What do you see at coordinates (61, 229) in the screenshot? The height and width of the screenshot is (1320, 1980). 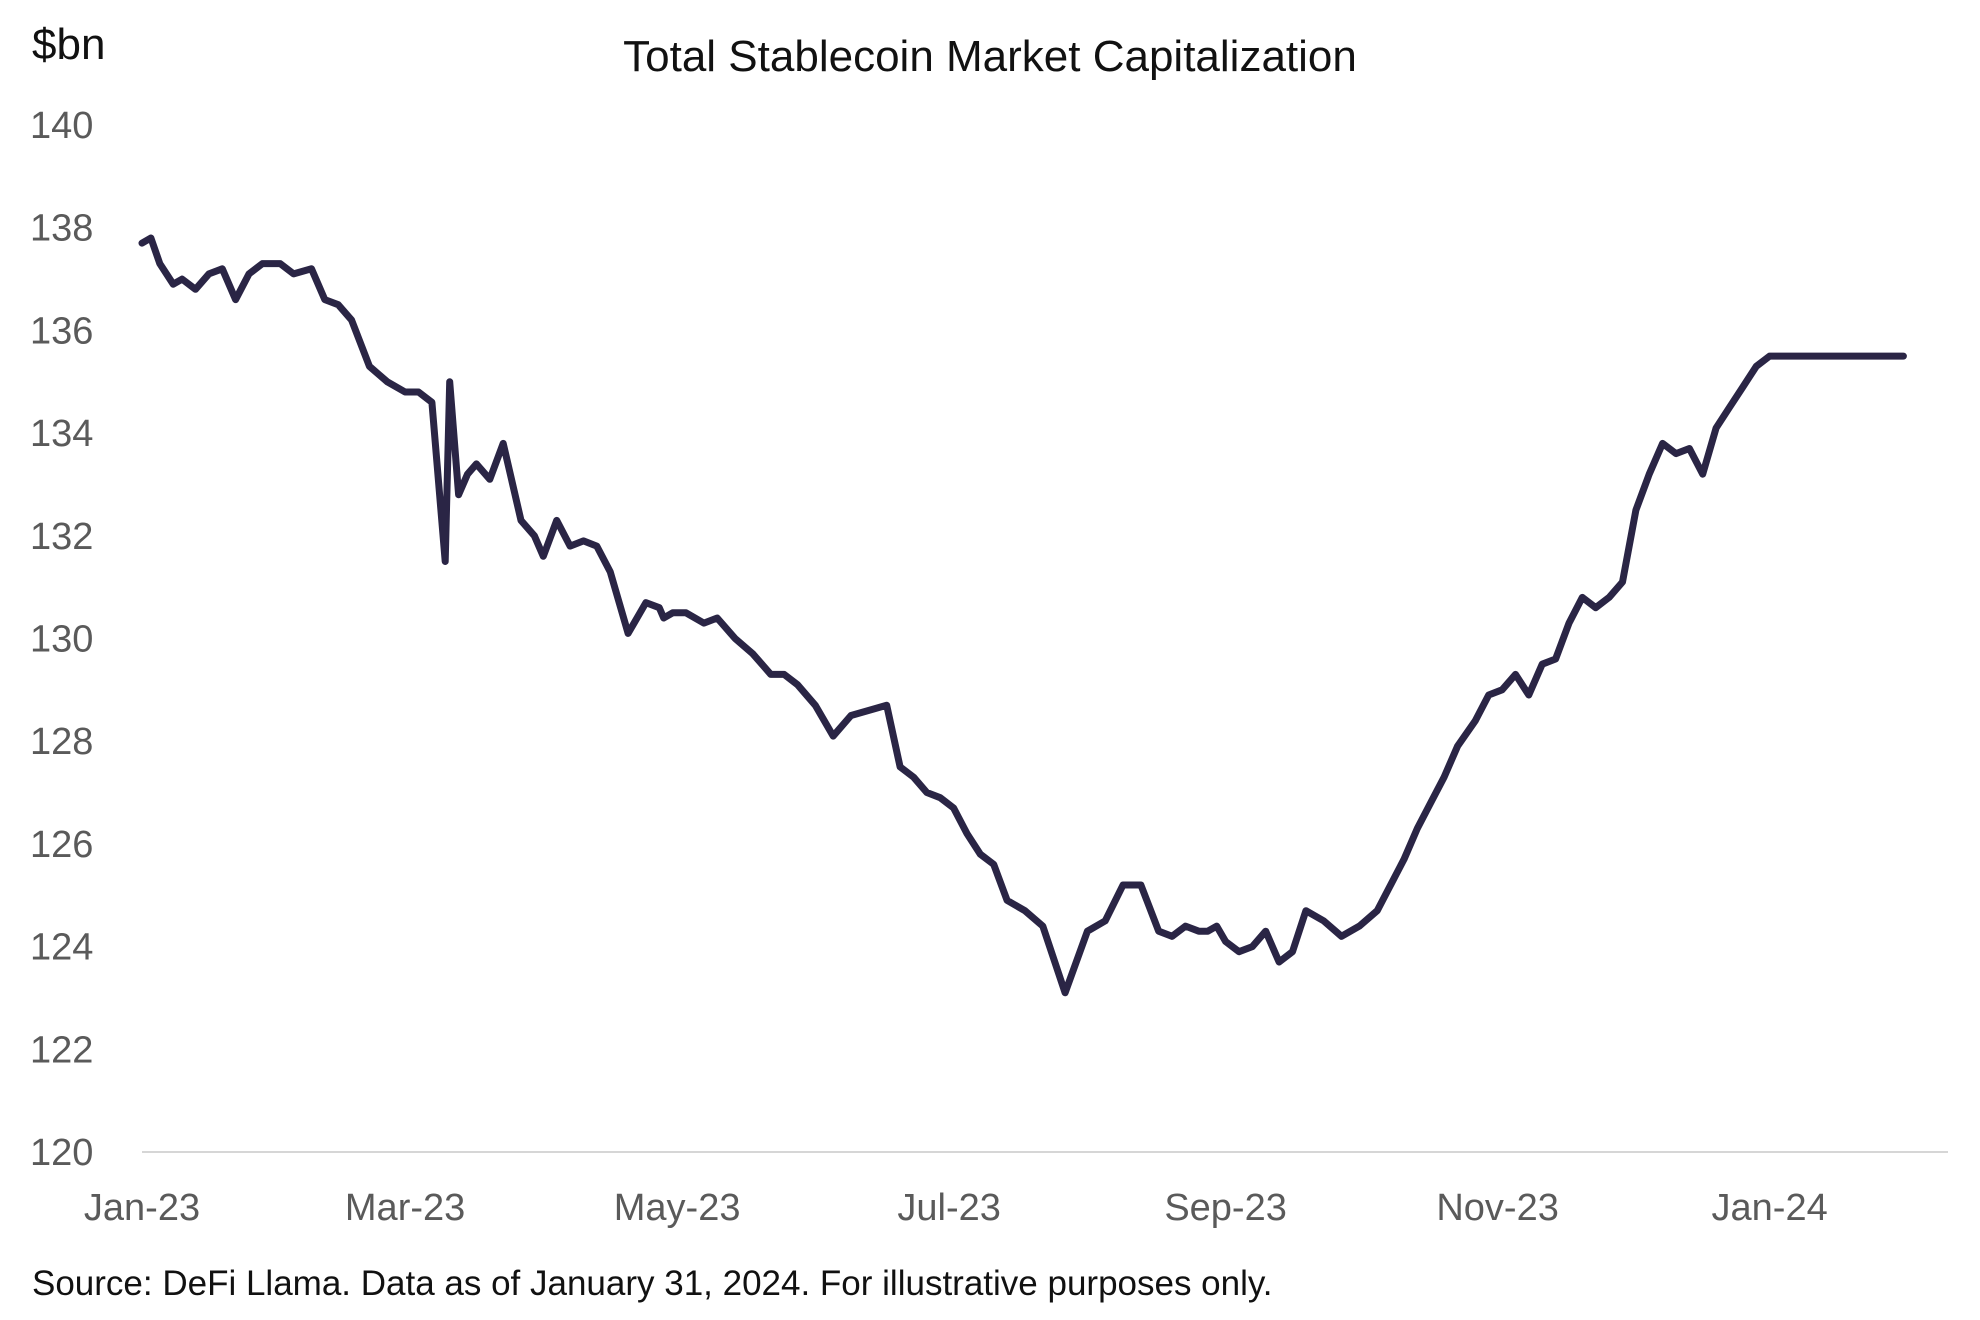 I see `y-tick-label: 138` at bounding box center [61, 229].